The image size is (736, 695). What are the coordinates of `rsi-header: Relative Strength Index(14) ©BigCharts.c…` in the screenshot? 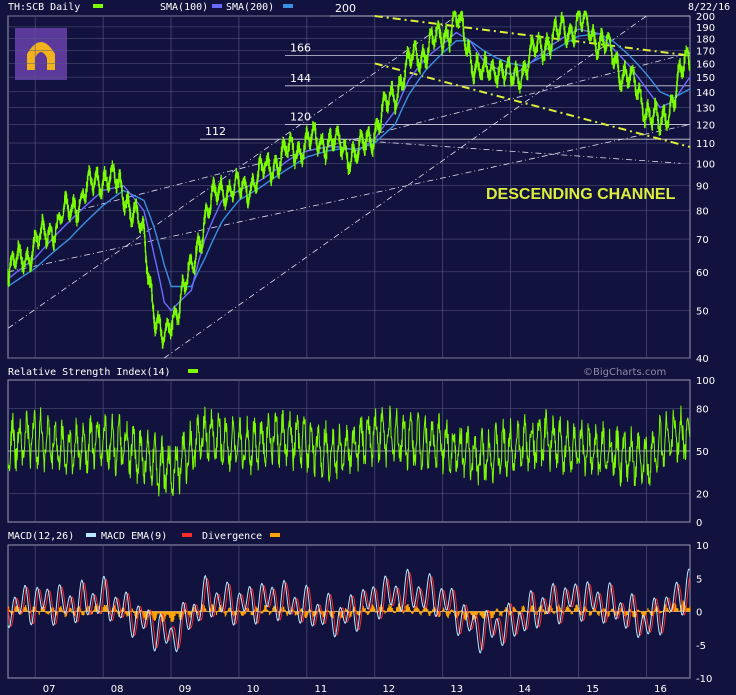 It's located at (337, 372).